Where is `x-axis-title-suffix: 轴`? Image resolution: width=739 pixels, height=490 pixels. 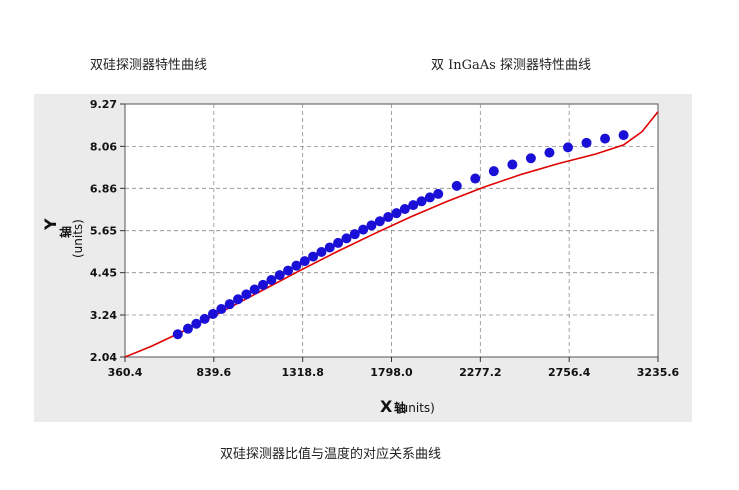
x-axis-title-suffix: 轴 is located at coordinates (400, 407).